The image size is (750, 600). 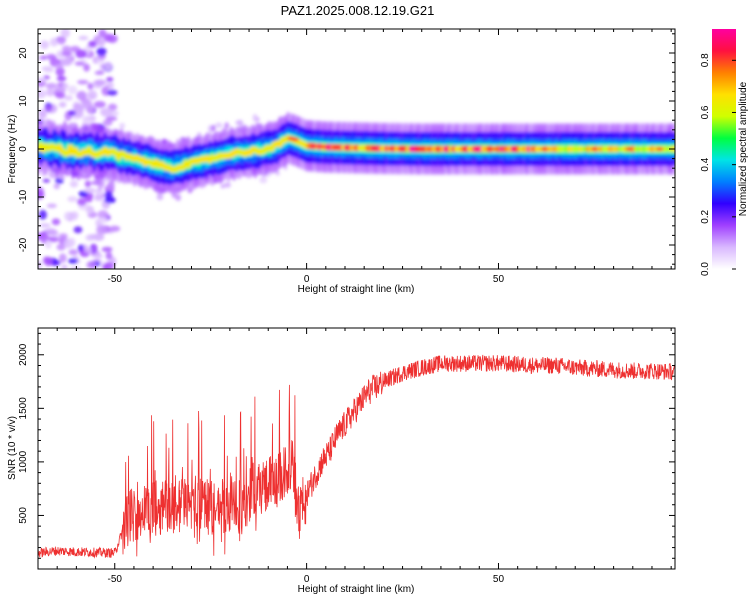 What do you see at coordinates (718, 164) in the screenshot?
I see `colorbar-ticks: 0.0 0.2 0.4 0.6 0.8` at bounding box center [718, 164].